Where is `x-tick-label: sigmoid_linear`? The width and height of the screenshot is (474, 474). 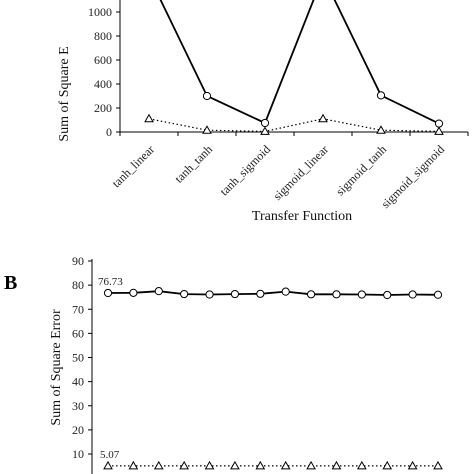 x-tick-label: sigmoid_linear is located at coordinates (300, 172).